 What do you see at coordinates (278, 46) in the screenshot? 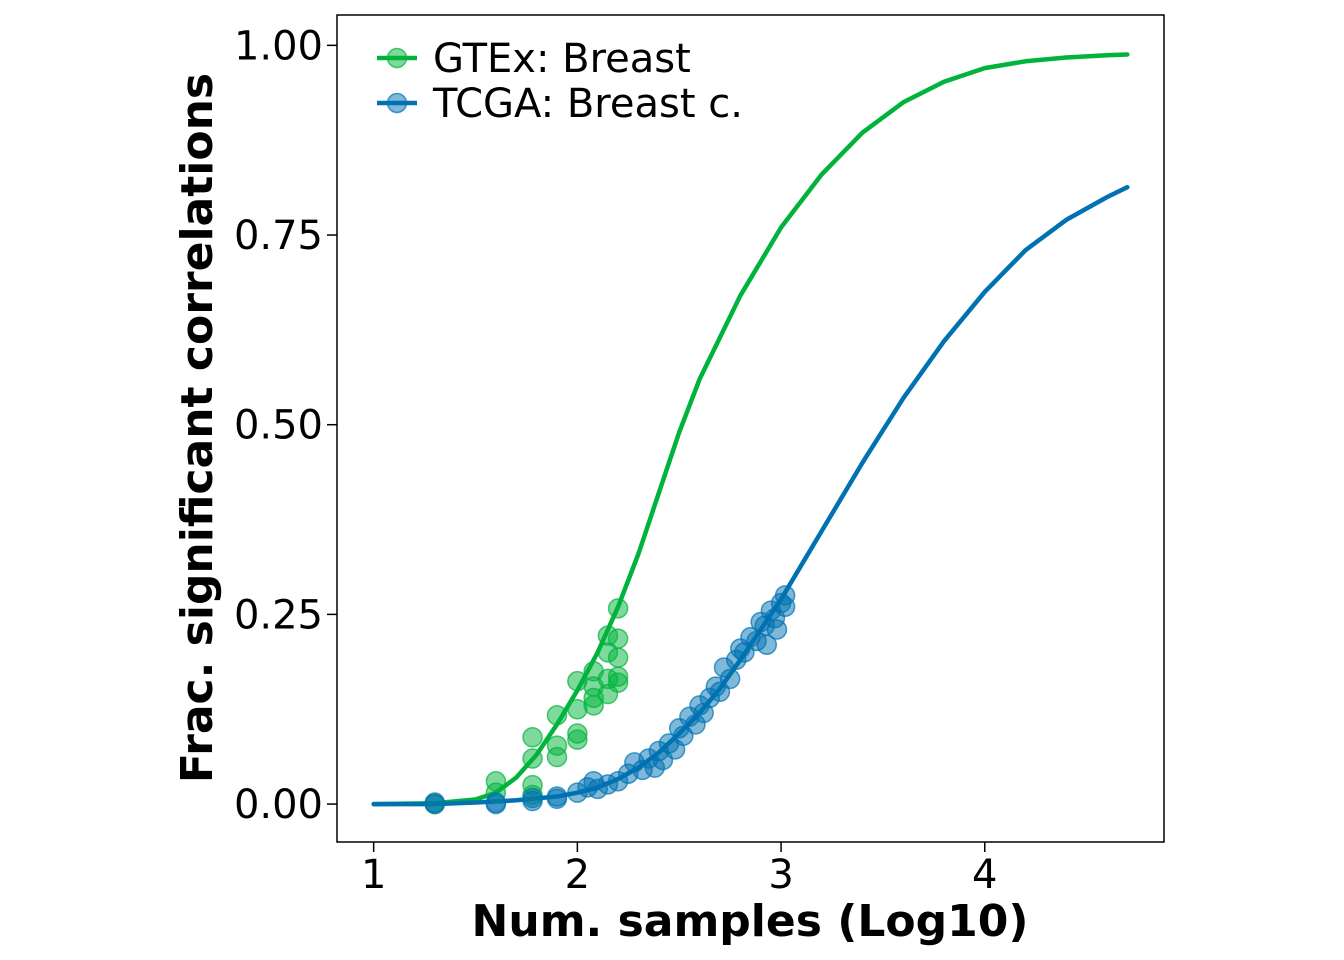
I see `y-tick-label: 1.00` at bounding box center [278, 46].